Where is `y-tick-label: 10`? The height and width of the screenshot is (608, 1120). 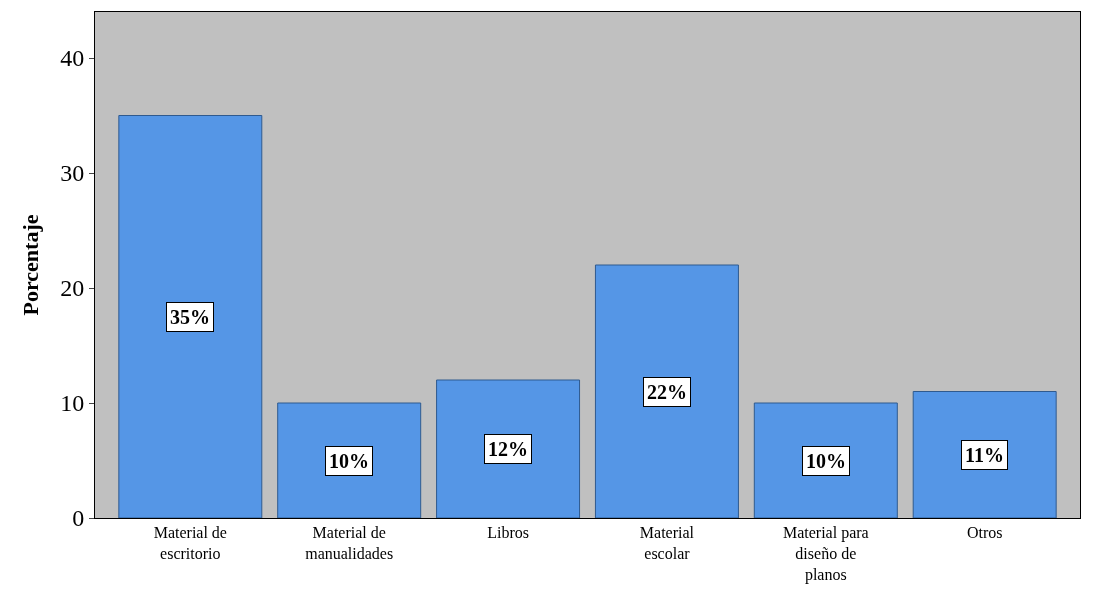
y-tick-label: 10 is located at coordinates (72, 403).